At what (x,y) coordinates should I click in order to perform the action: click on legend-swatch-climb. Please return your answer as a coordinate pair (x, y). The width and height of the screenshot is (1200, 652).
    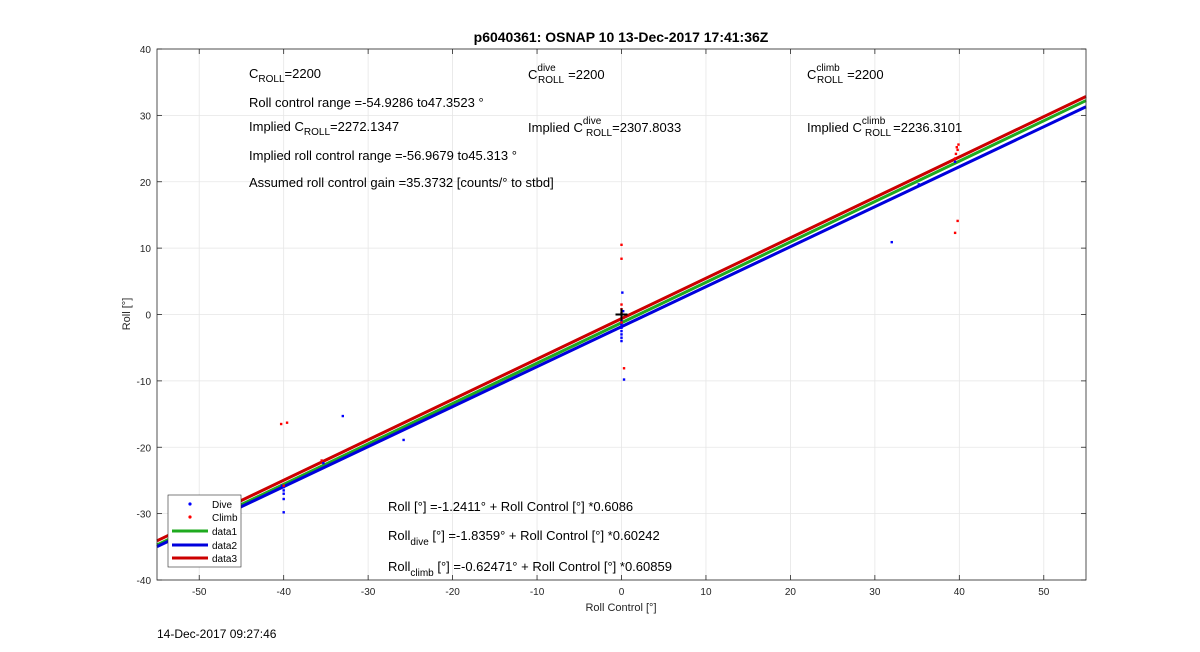
    Looking at the image, I should click on (190, 517).